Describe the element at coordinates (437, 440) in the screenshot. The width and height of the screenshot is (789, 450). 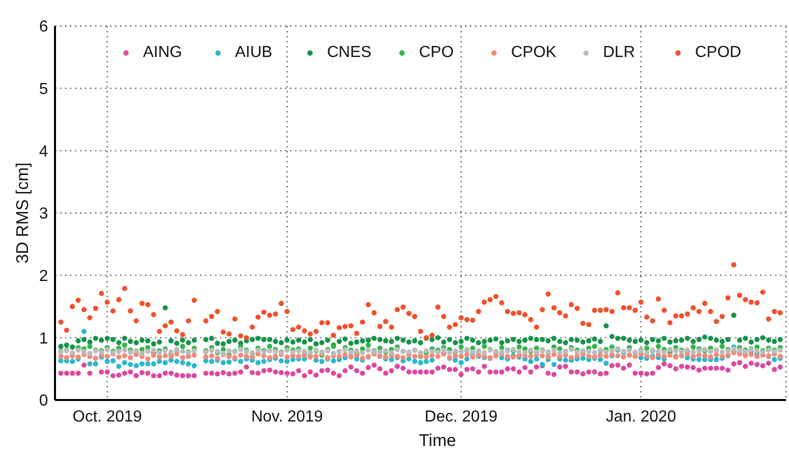
I see `x-axis-title: Time` at that location.